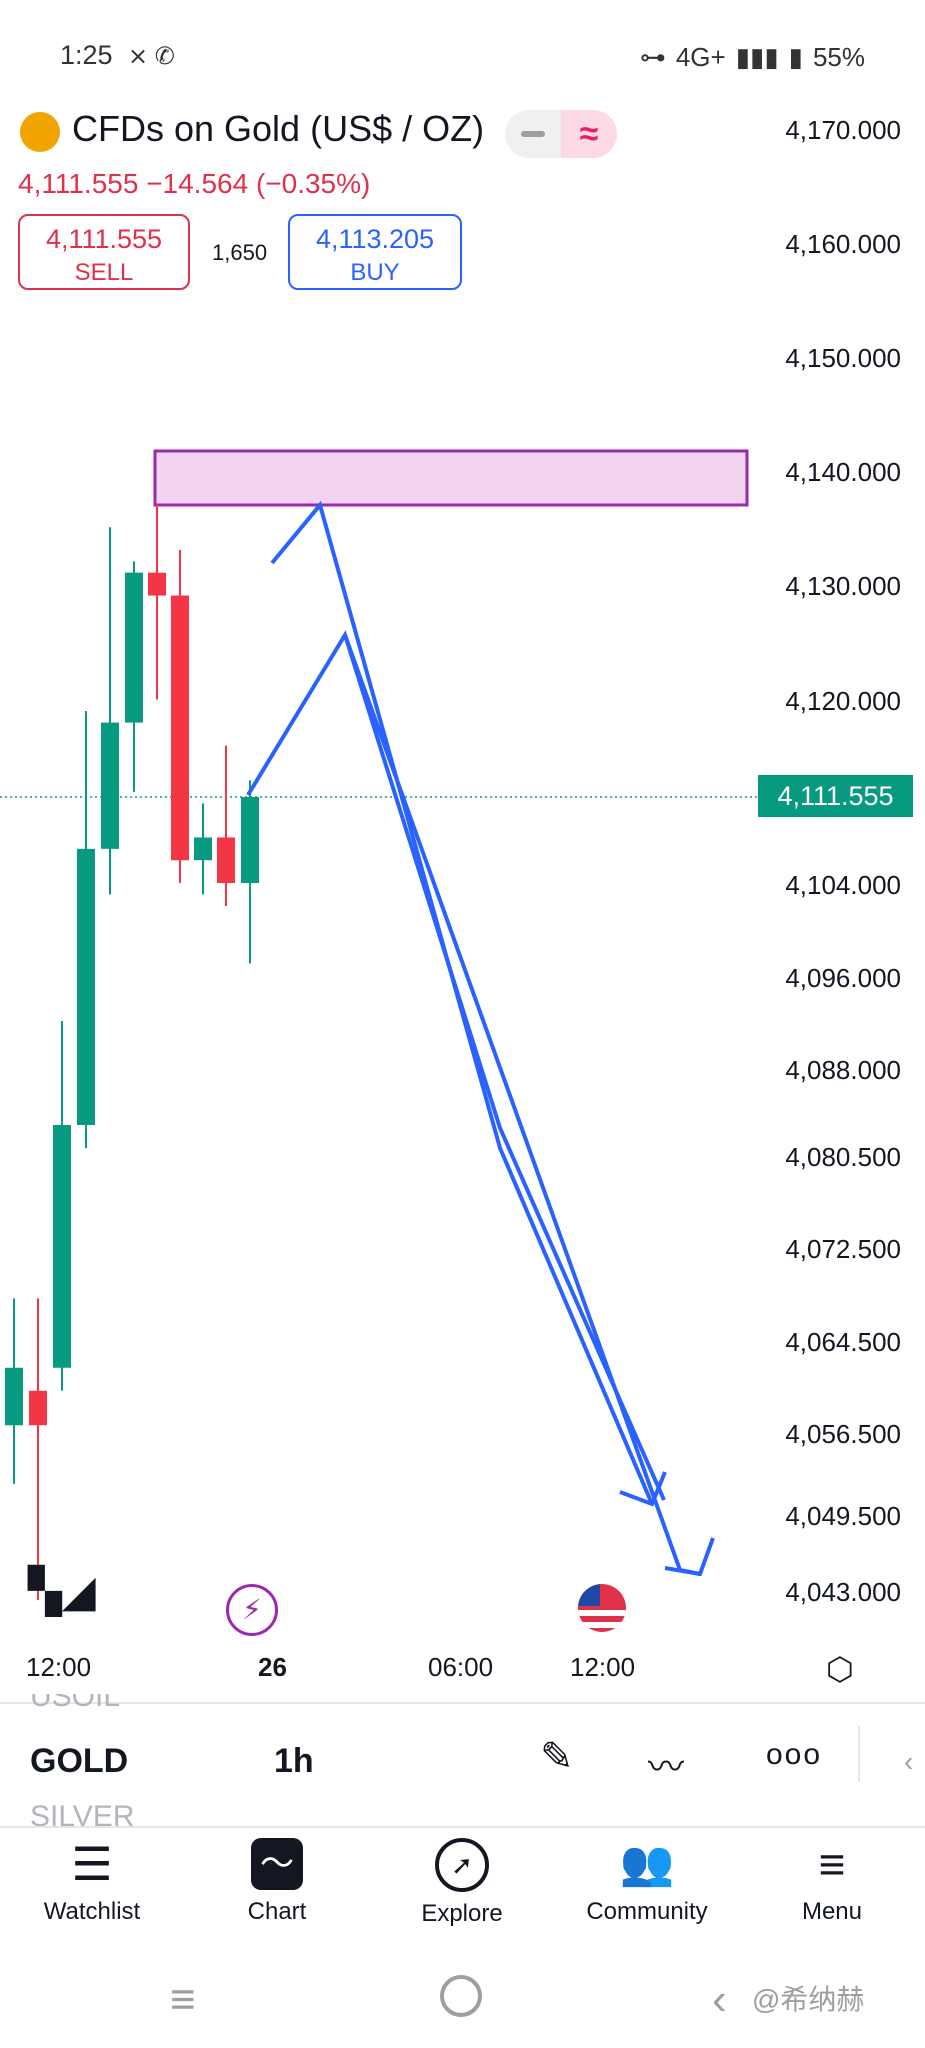 Image resolution: width=925 pixels, height=2048 pixels. What do you see at coordinates (461, 1996) in the screenshot?
I see `home-icon` at bounding box center [461, 1996].